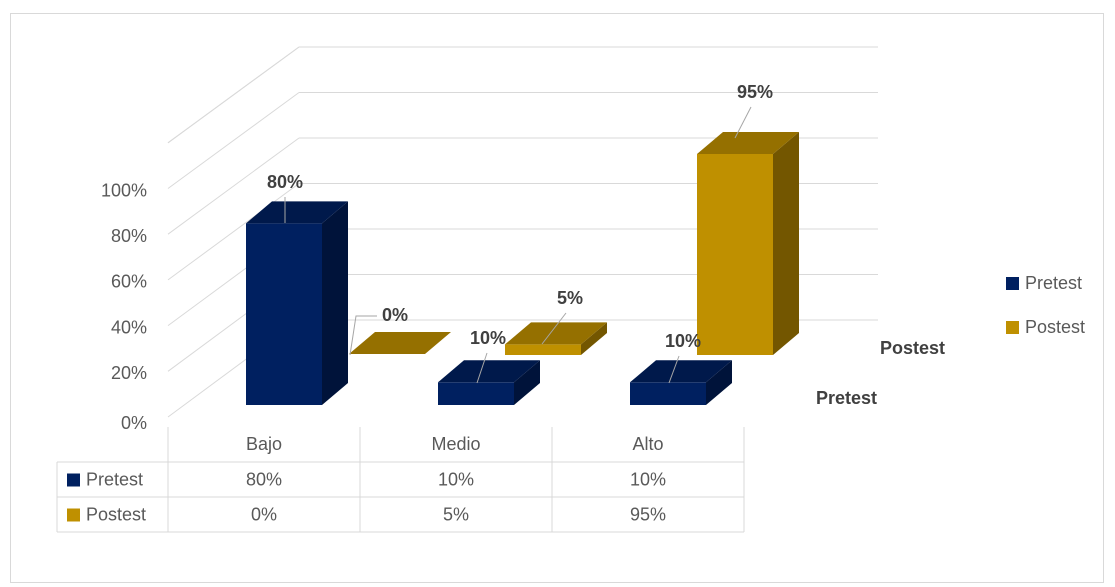  What do you see at coordinates (124, 190) in the screenshot?
I see `y-tick-label: 100%` at bounding box center [124, 190].